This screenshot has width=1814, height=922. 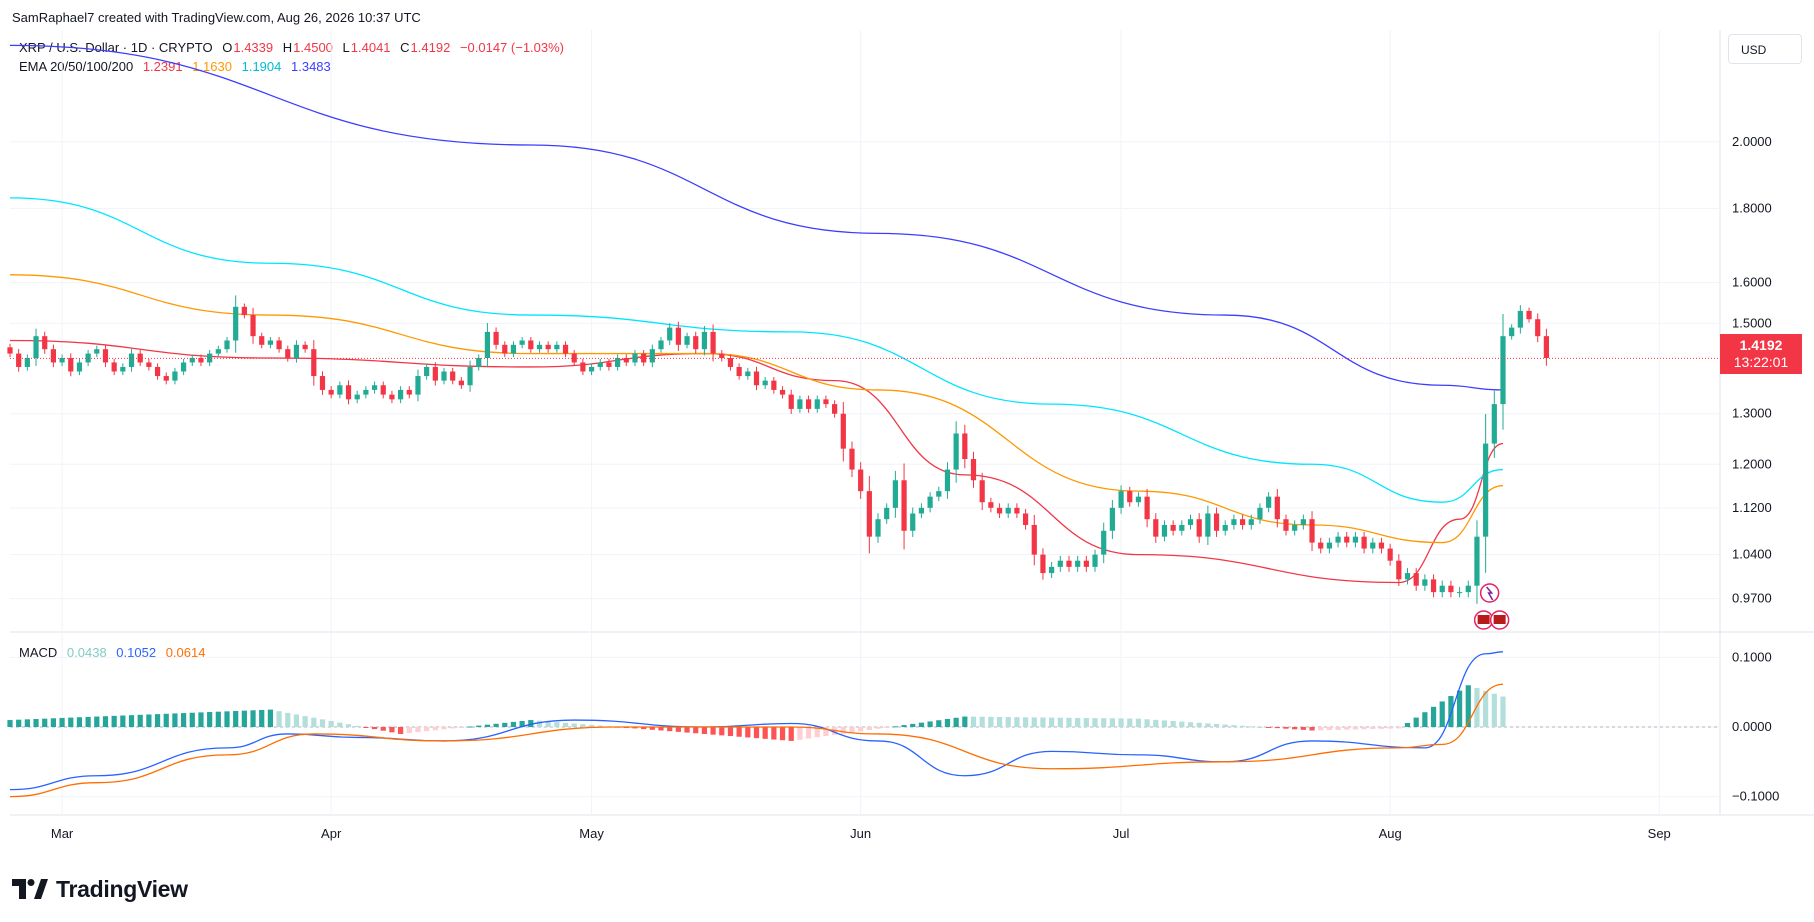 I want to click on close-key: C, so click(x=405, y=47).